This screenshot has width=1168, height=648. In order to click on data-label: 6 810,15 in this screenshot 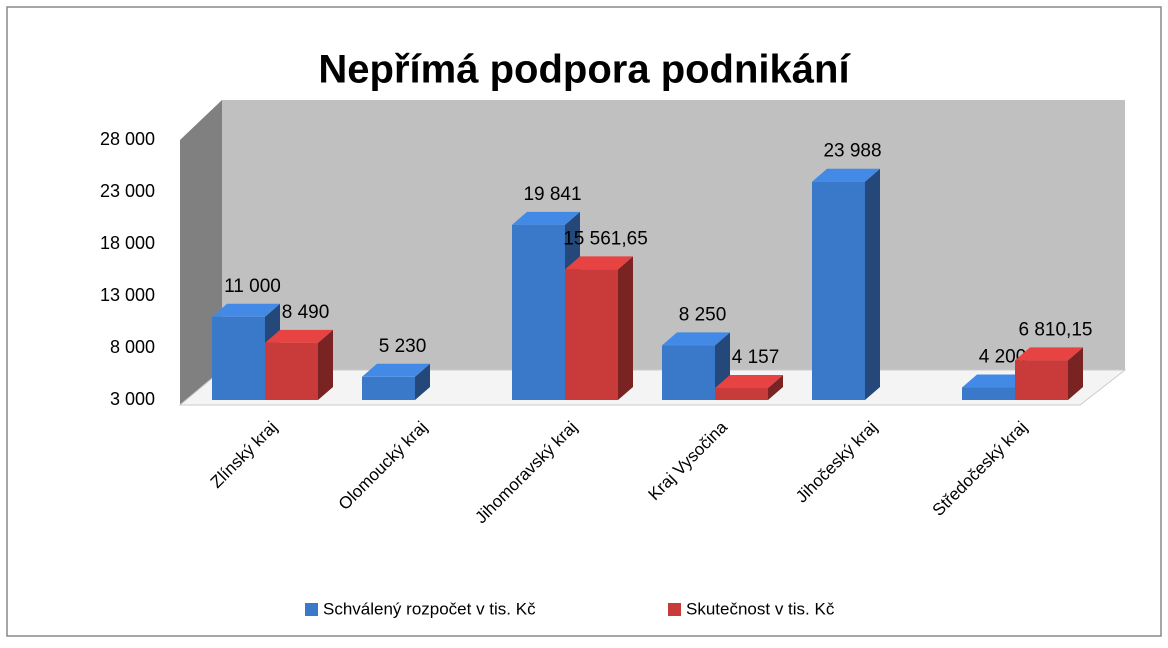, I will do `click(1056, 329)`.